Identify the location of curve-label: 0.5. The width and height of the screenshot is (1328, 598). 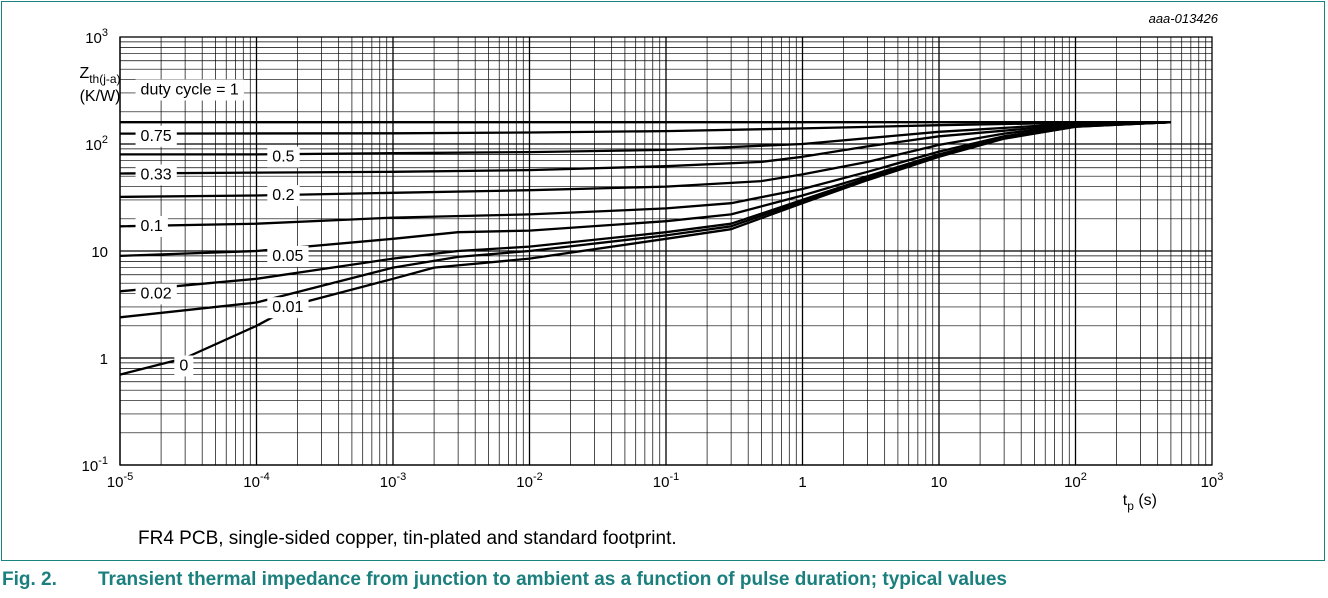
(283, 157).